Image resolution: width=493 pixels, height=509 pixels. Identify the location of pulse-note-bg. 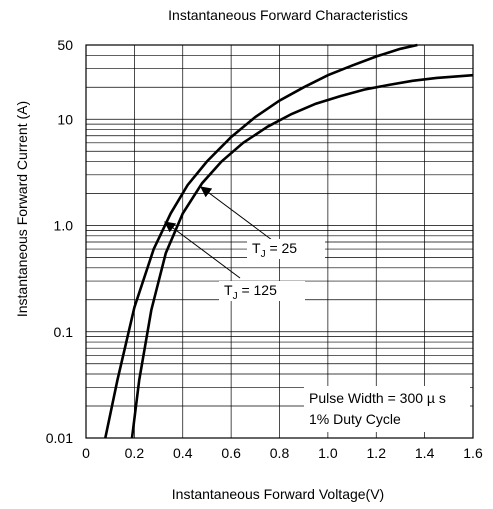
(387, 409).